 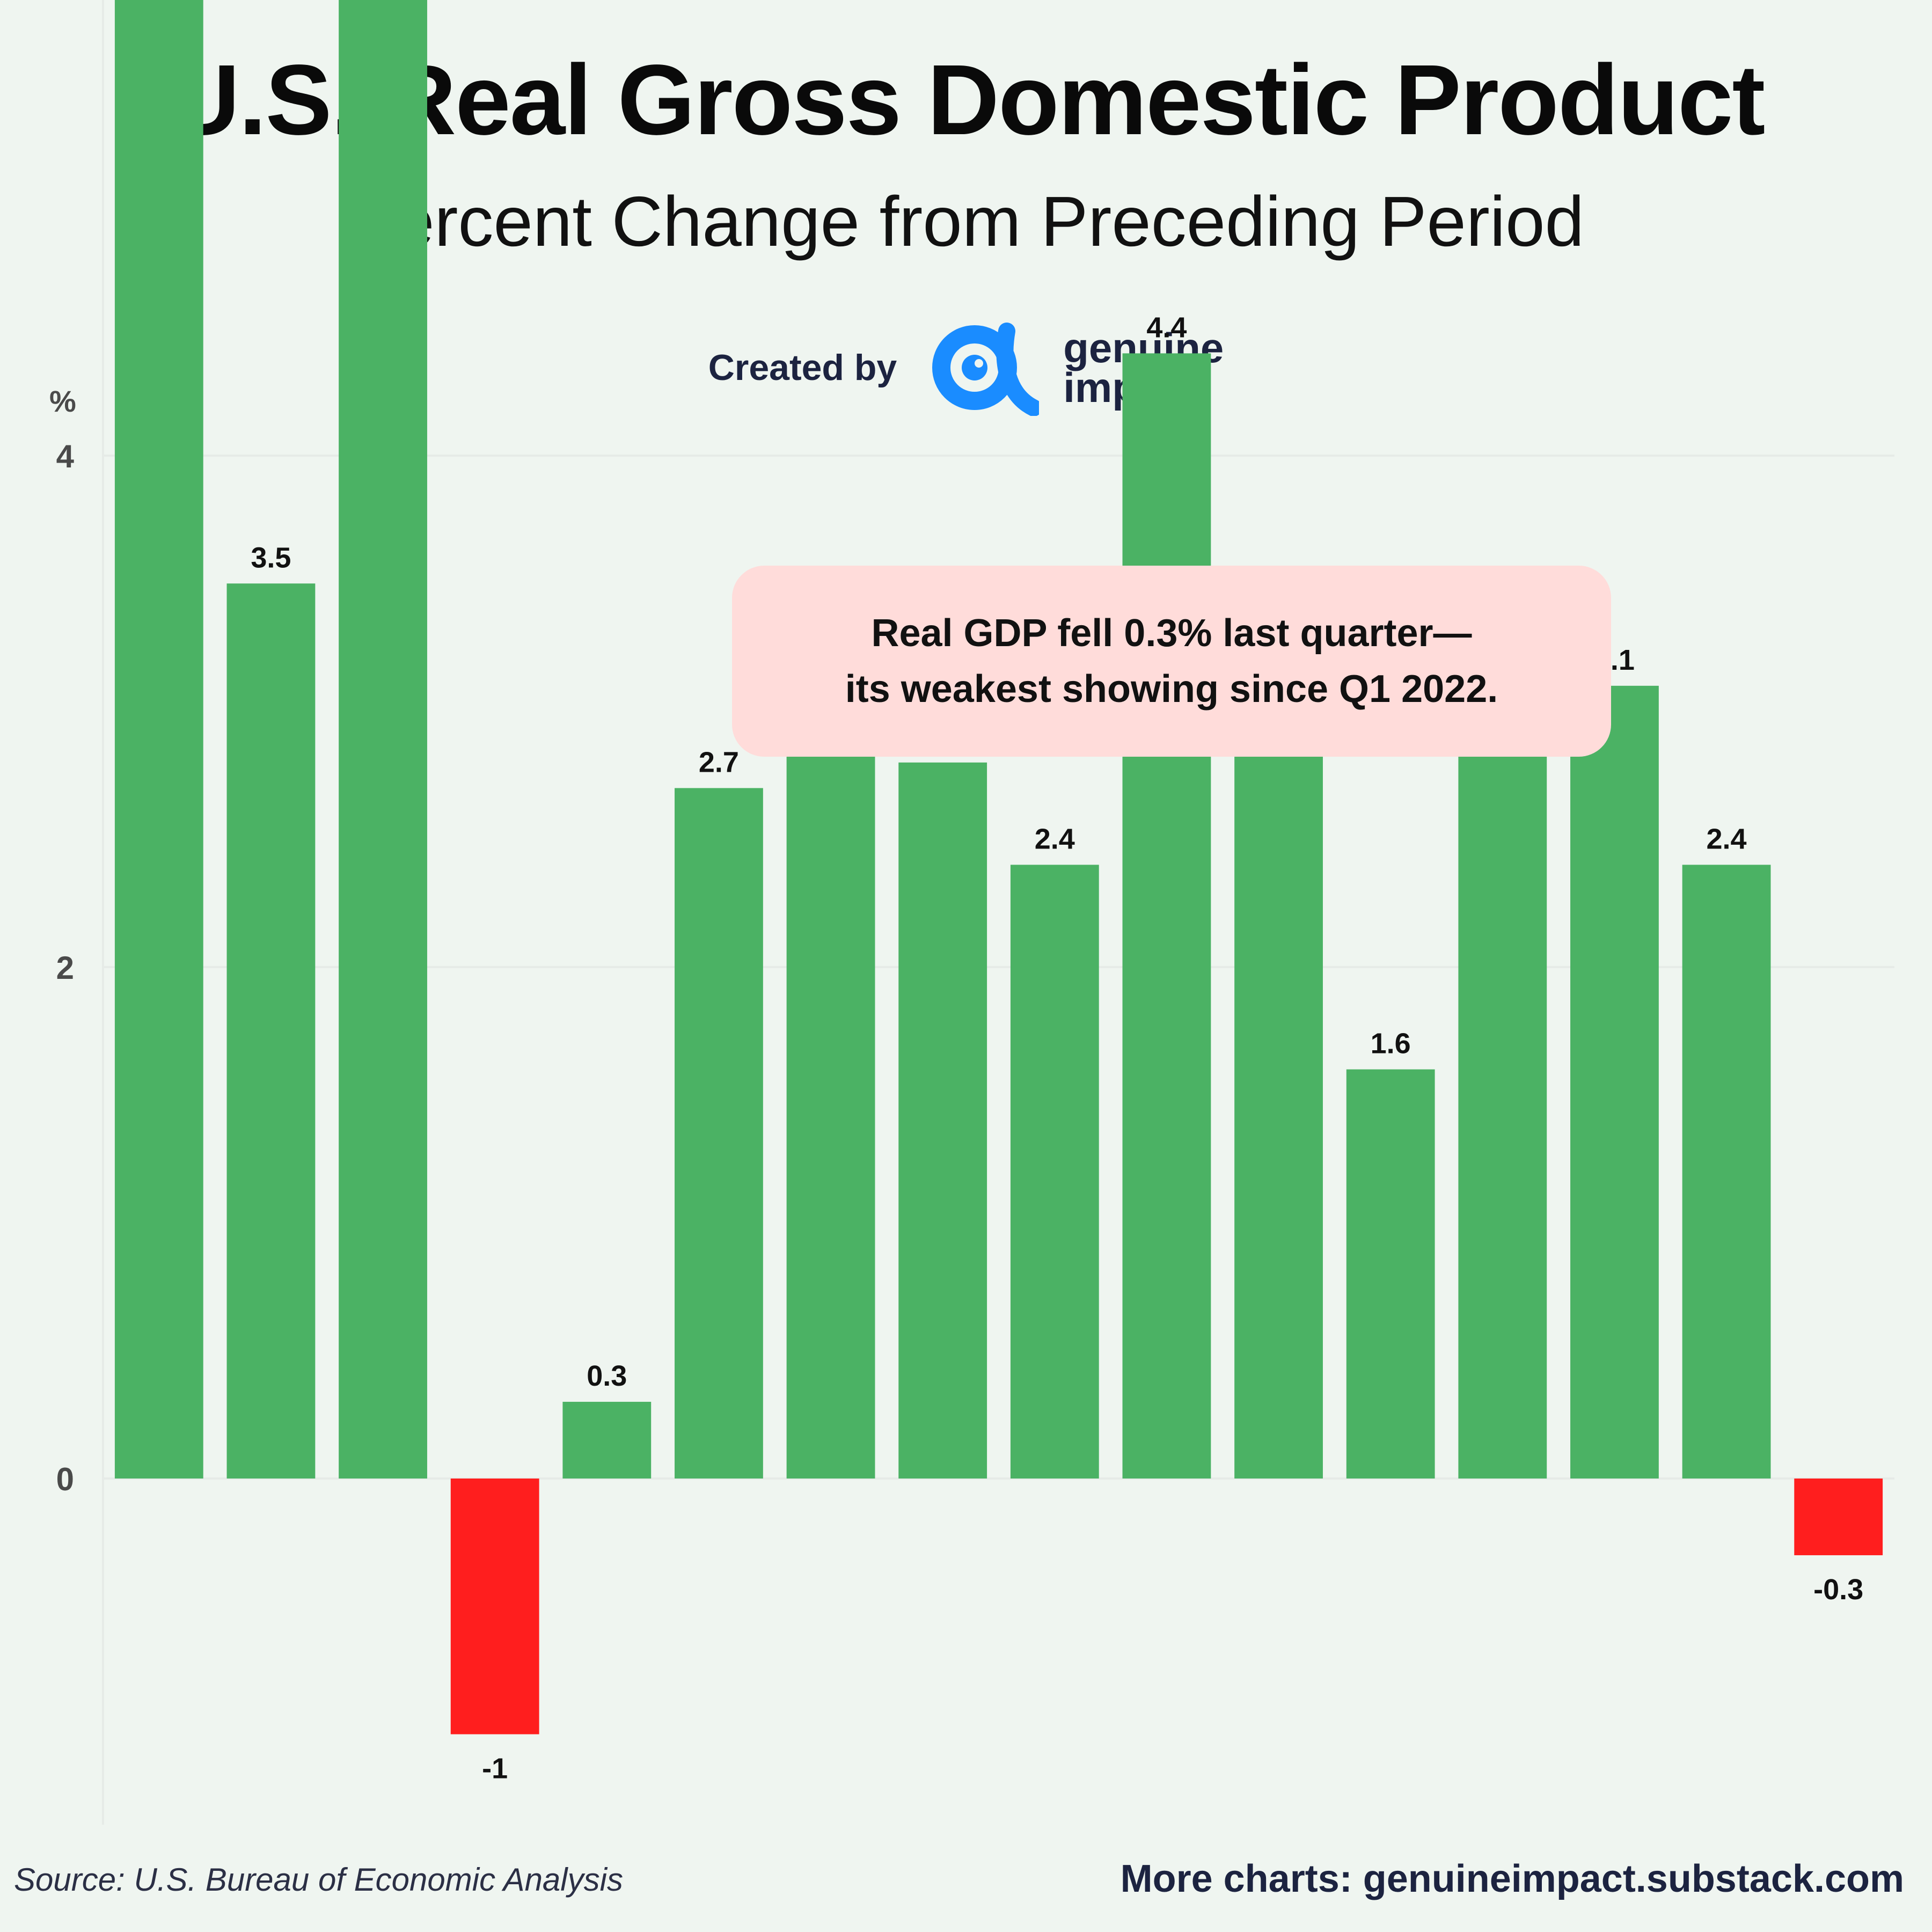 What do you see at coordinates (607, 1376) in the screenshot?
I see `data-label: 0.3` at bounding box center [607, 1376].